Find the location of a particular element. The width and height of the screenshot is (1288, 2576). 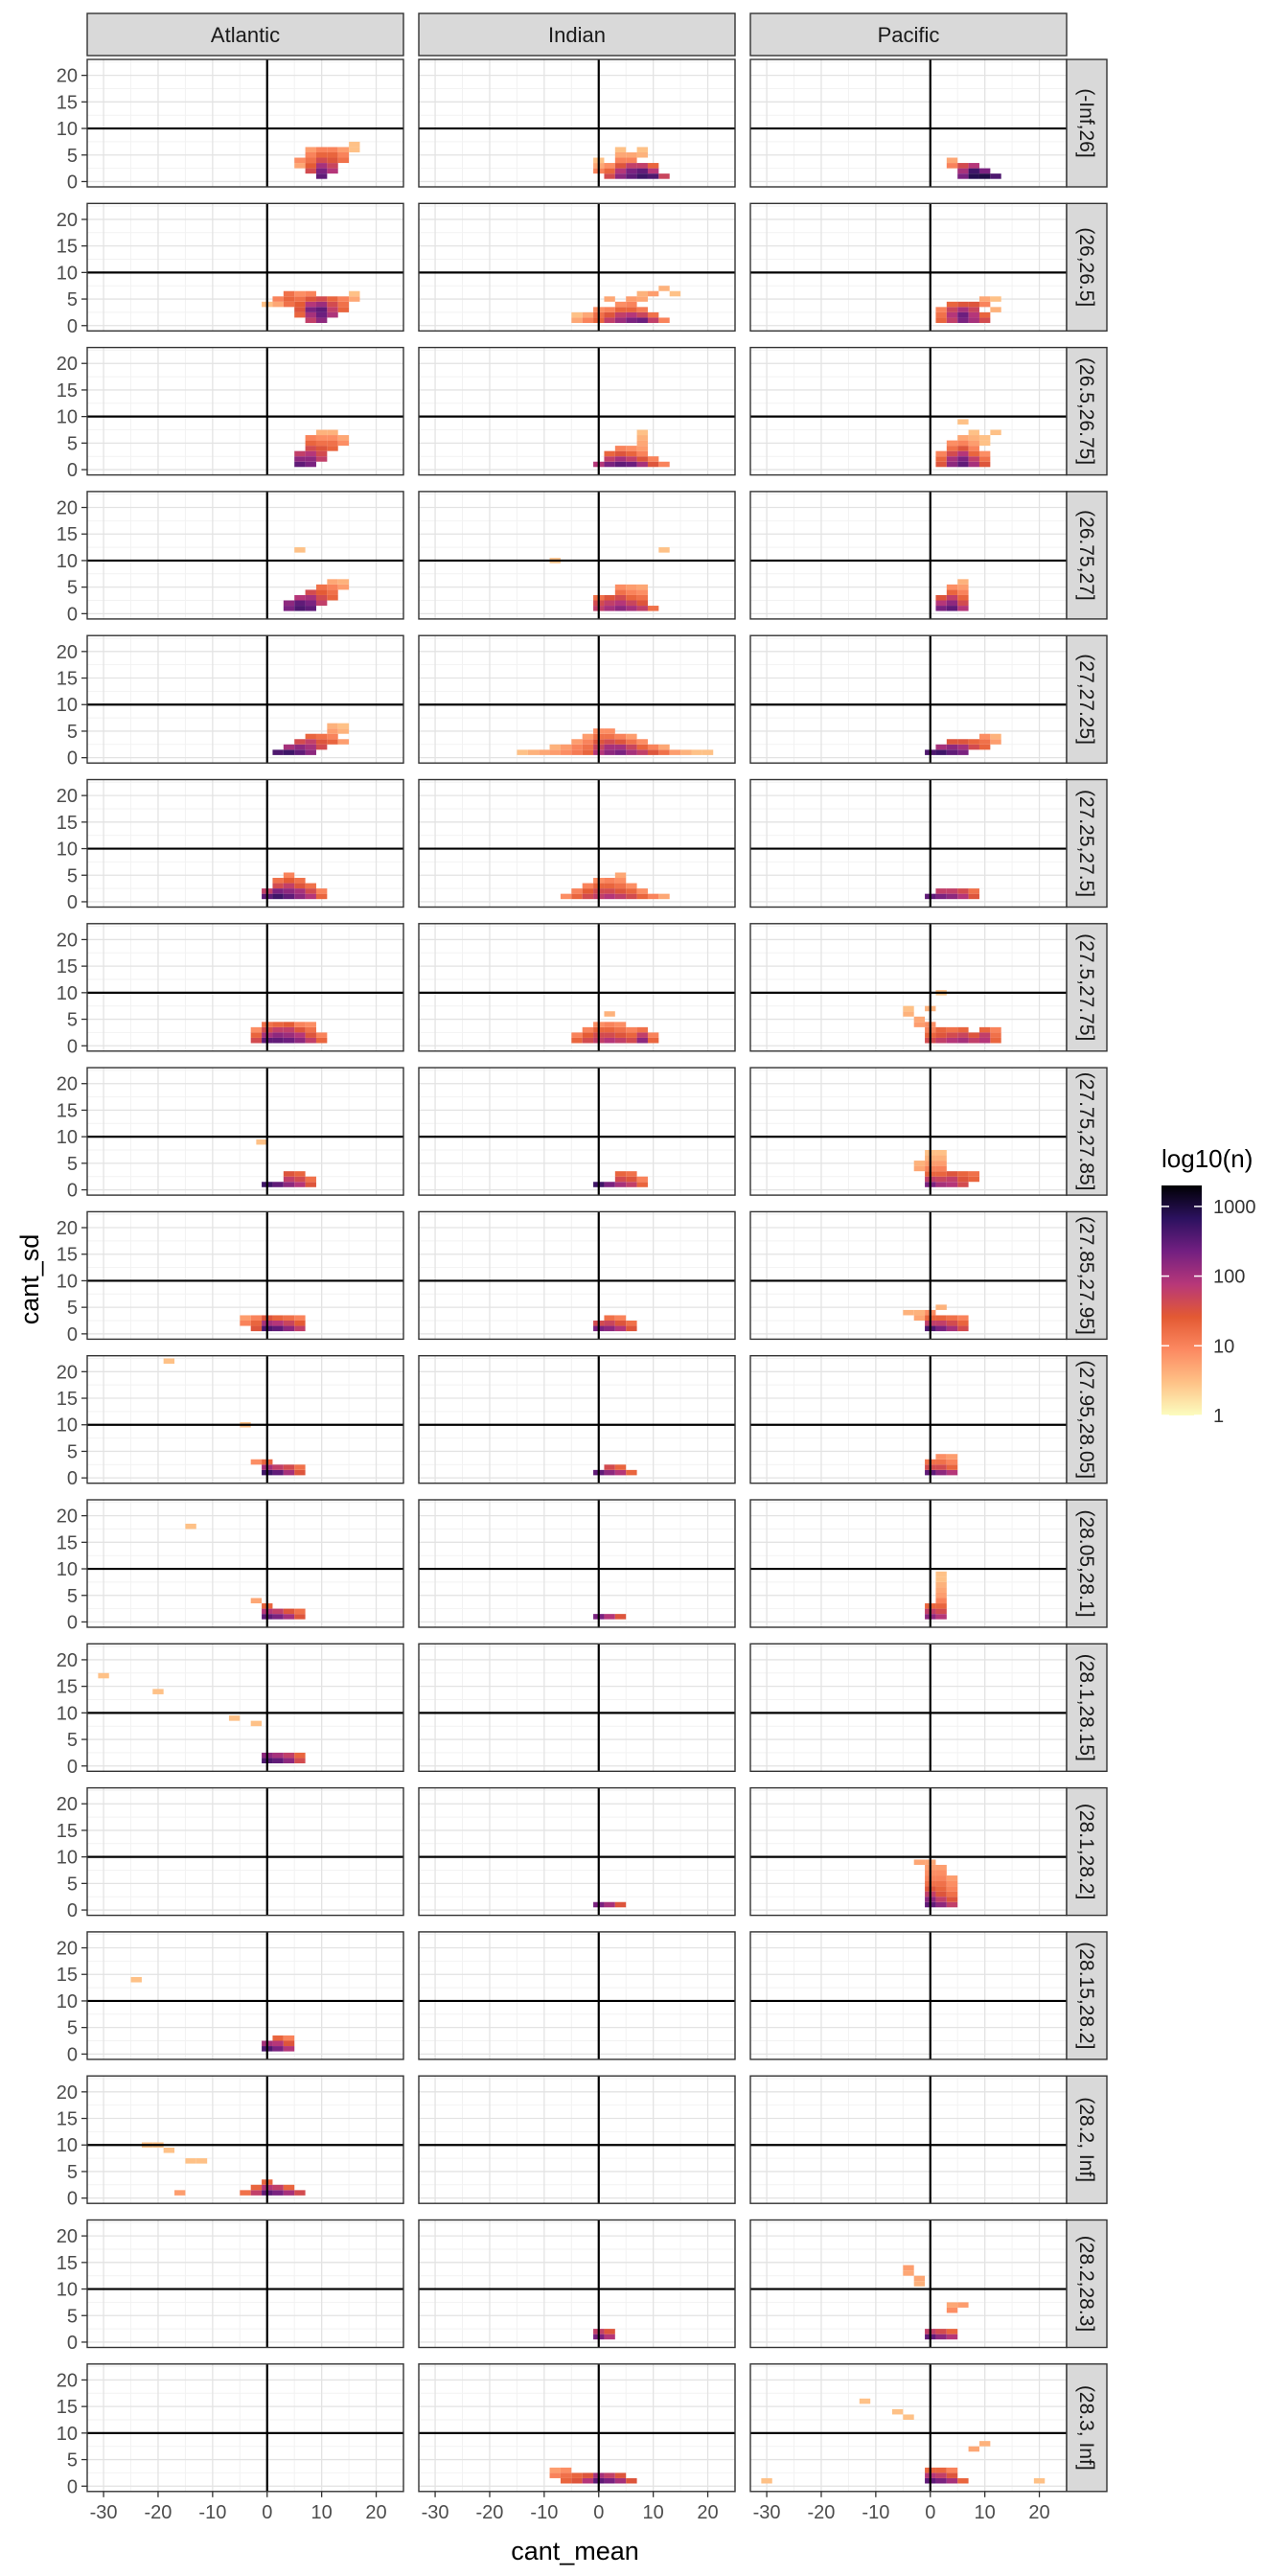

facet-row-label: (-Inf,26] is located at coordinates (1086, 122).